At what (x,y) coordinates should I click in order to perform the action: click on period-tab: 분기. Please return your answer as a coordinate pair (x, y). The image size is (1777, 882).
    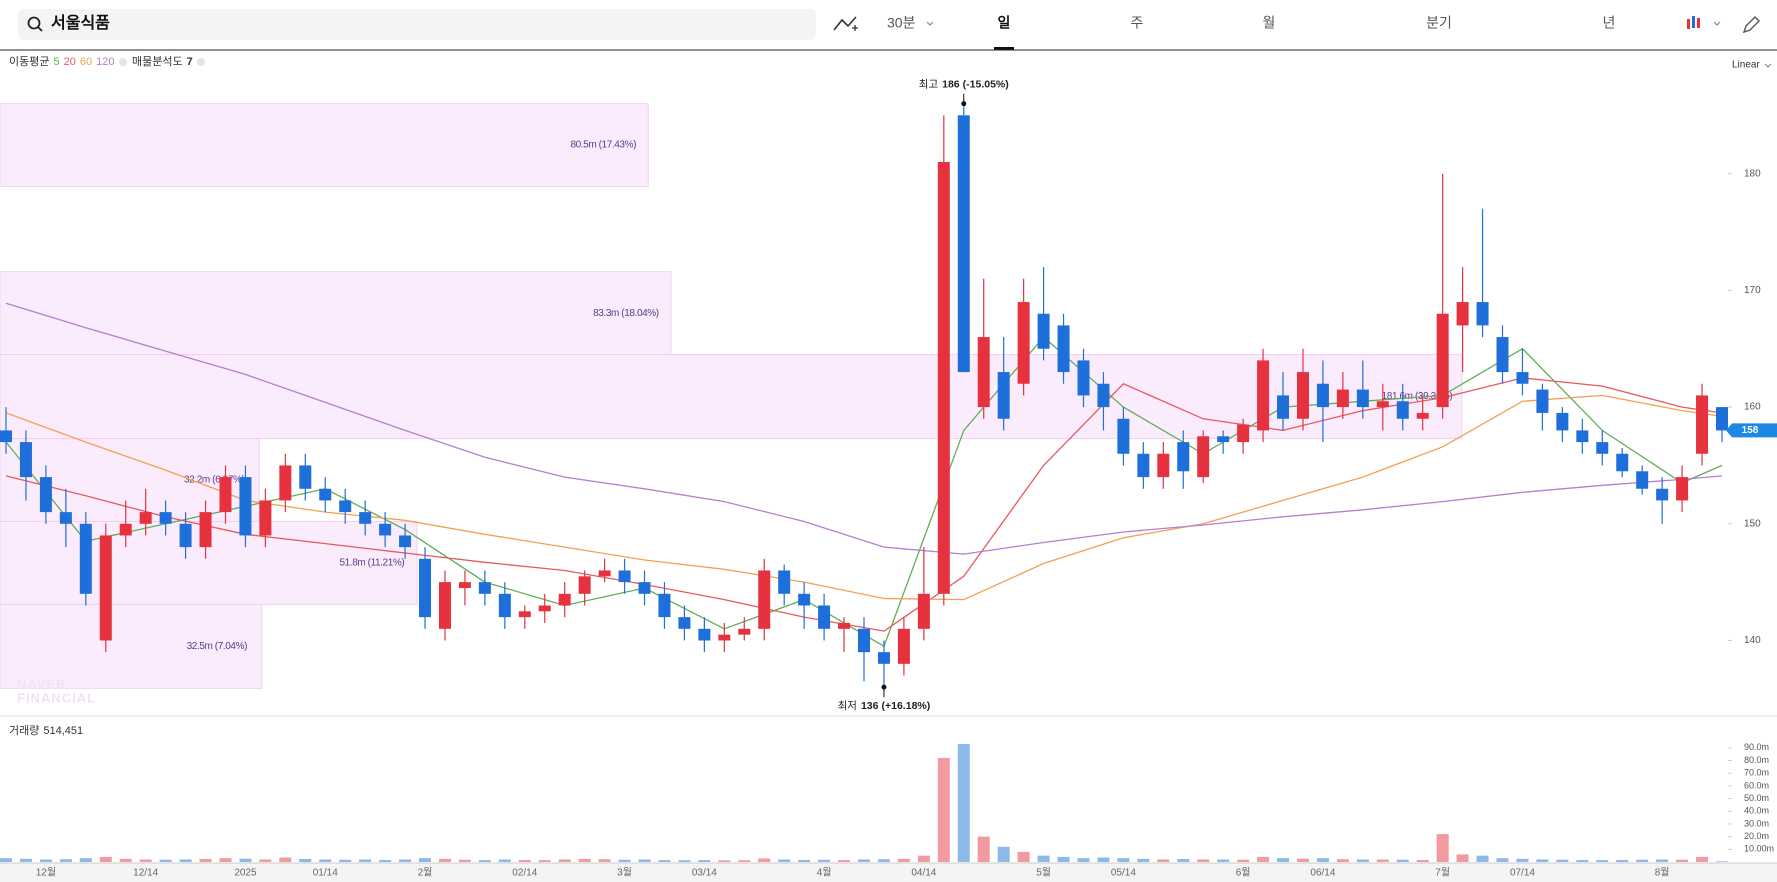
    Looking at the image, I should click on (1439, 23).